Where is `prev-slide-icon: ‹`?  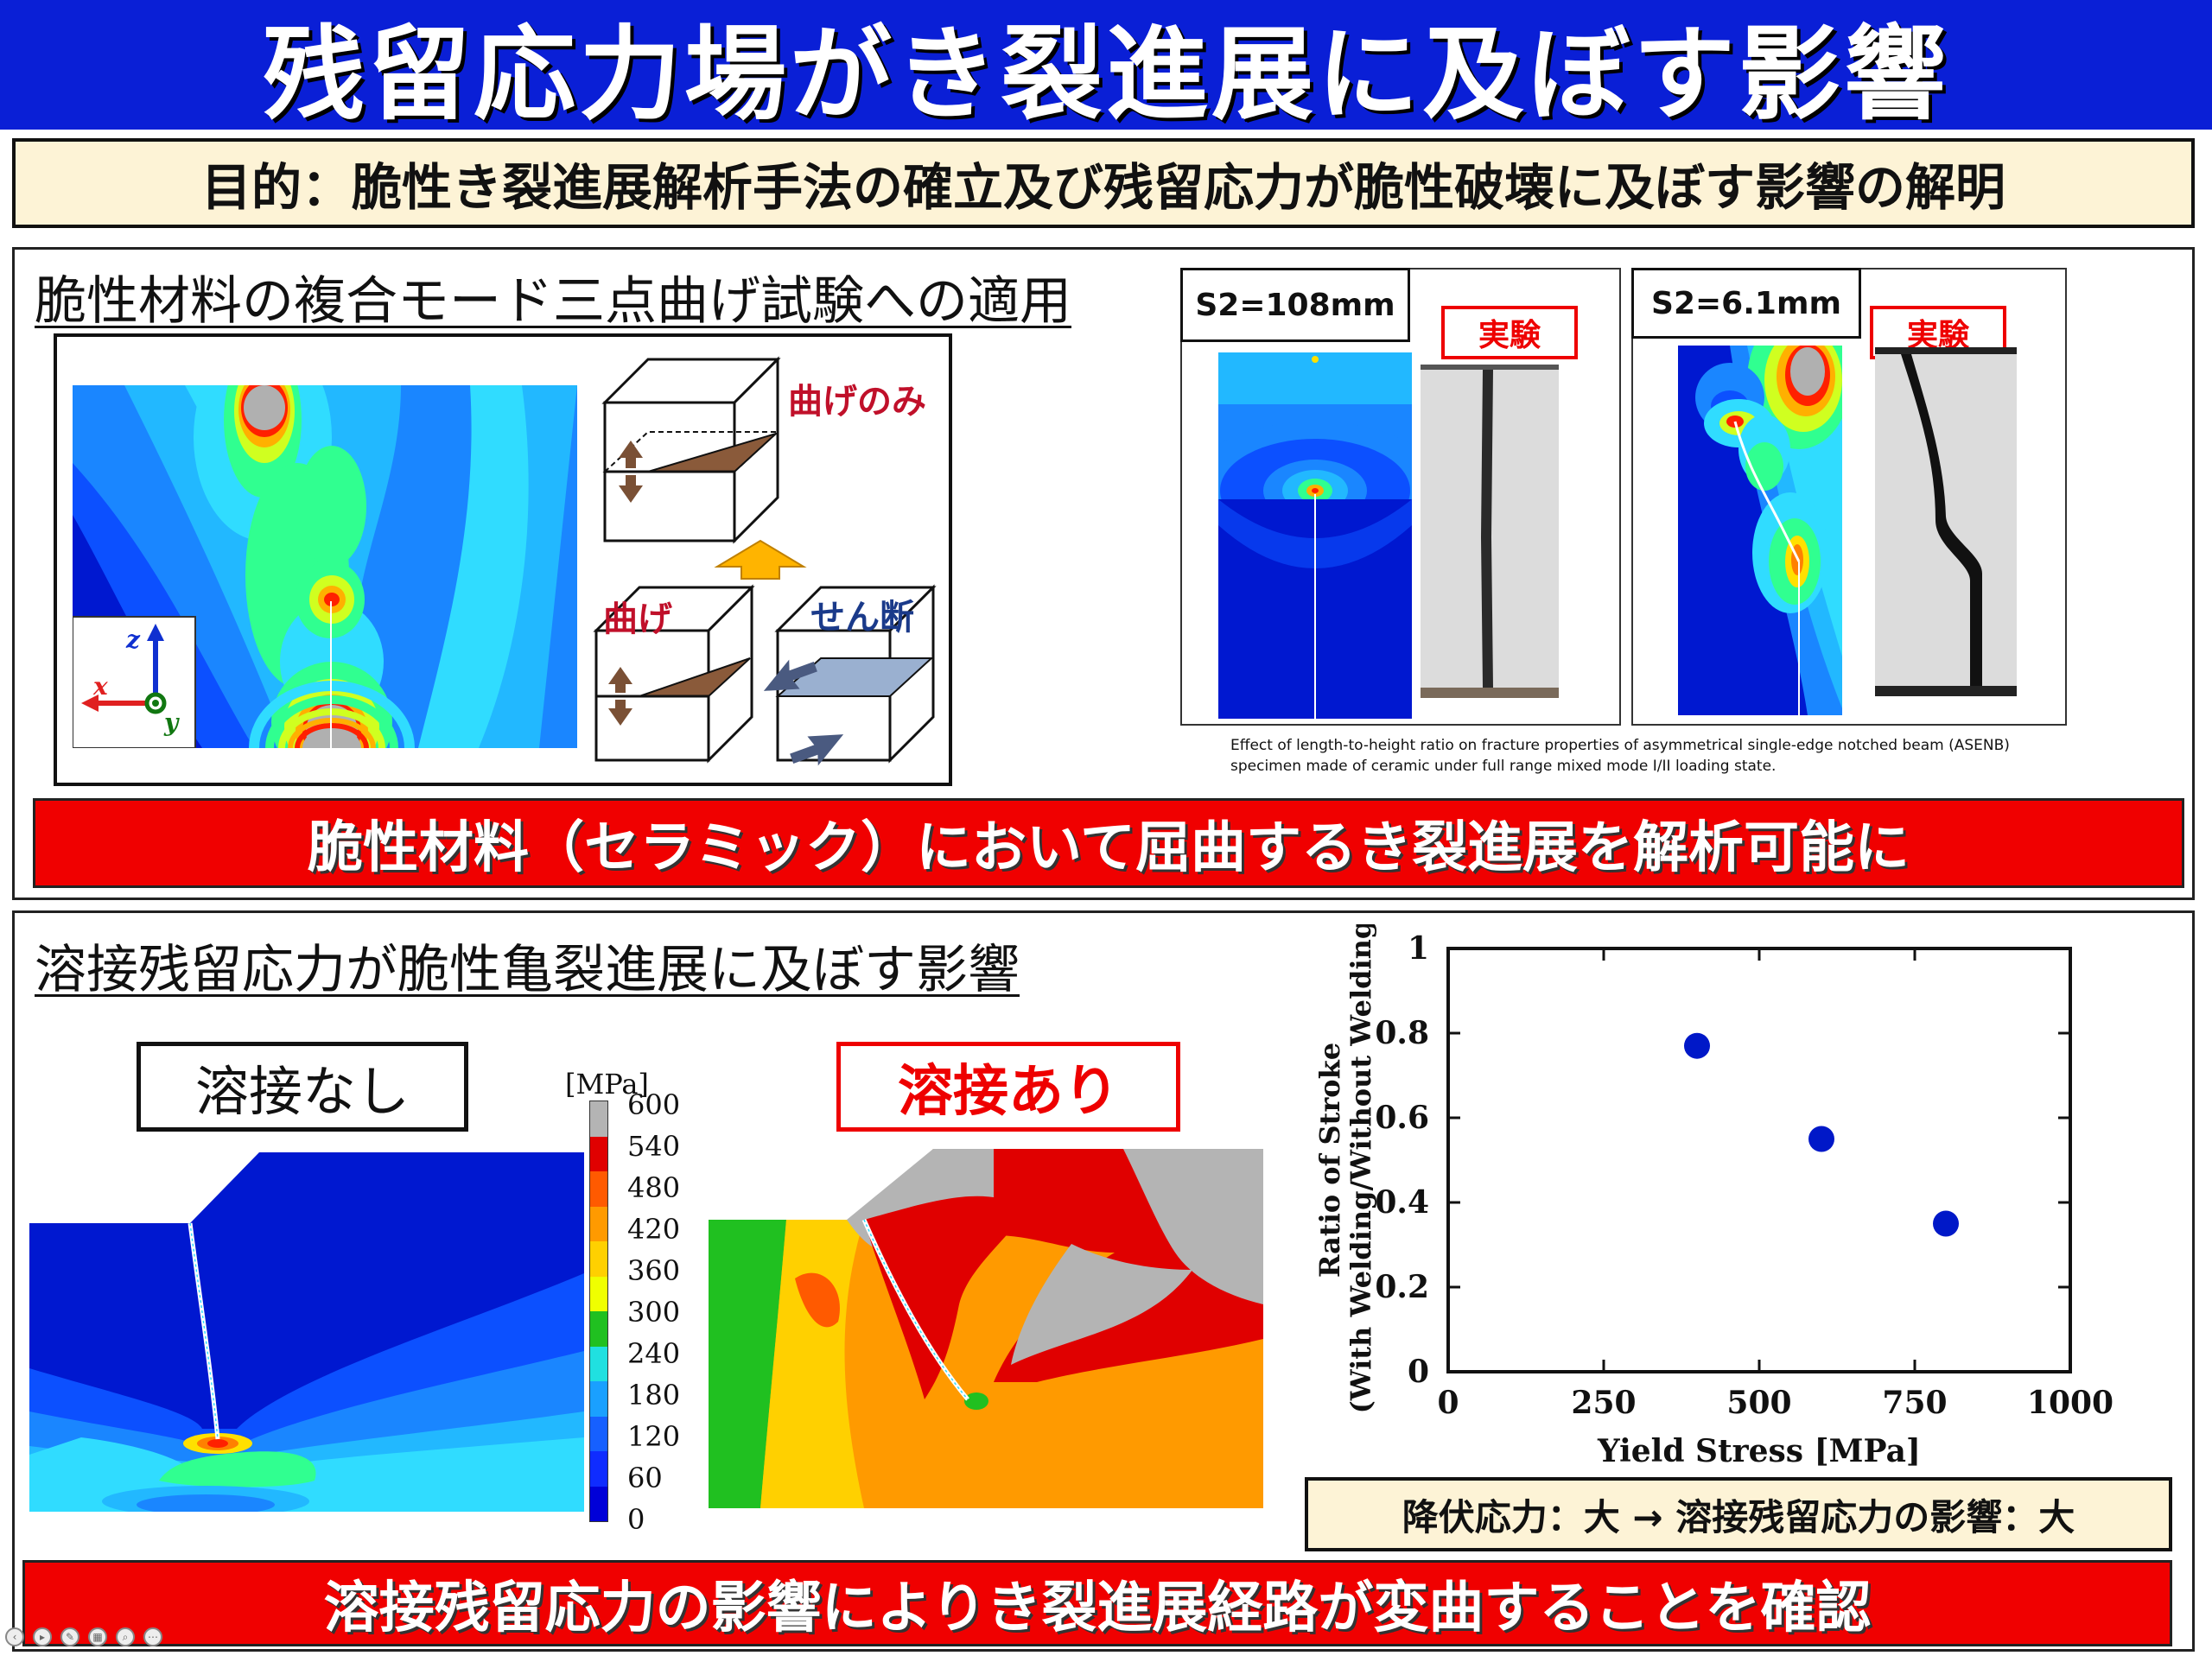
prev-slide-icon: ‹ is located at coordinates (14, 1636).